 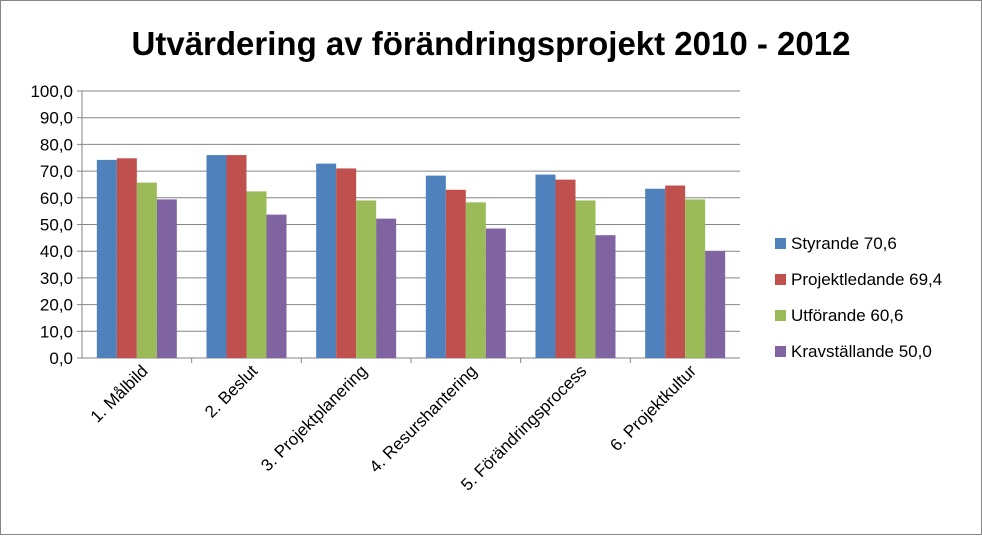 What do you see at coordinates (56, 144) in the screenshot?
I see `y-tick-label: 80,0` at bounding box center [56, 144].